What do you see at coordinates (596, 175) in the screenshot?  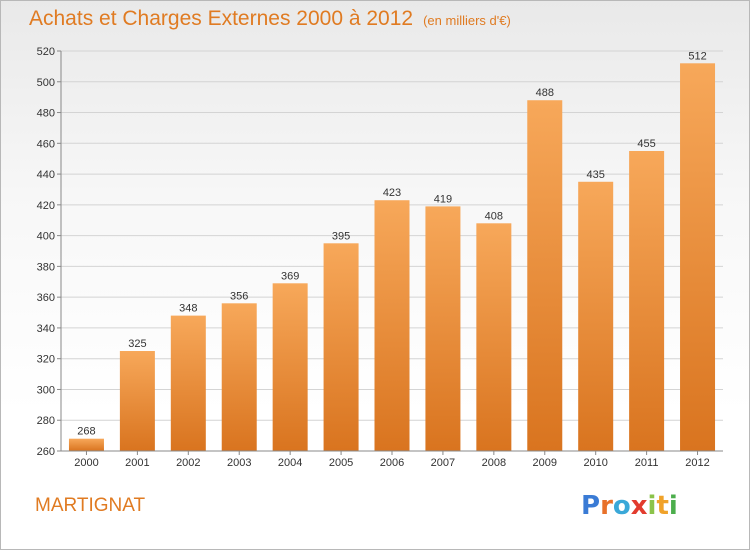 I see `data-label: 435` at bounding box center [596, 175].